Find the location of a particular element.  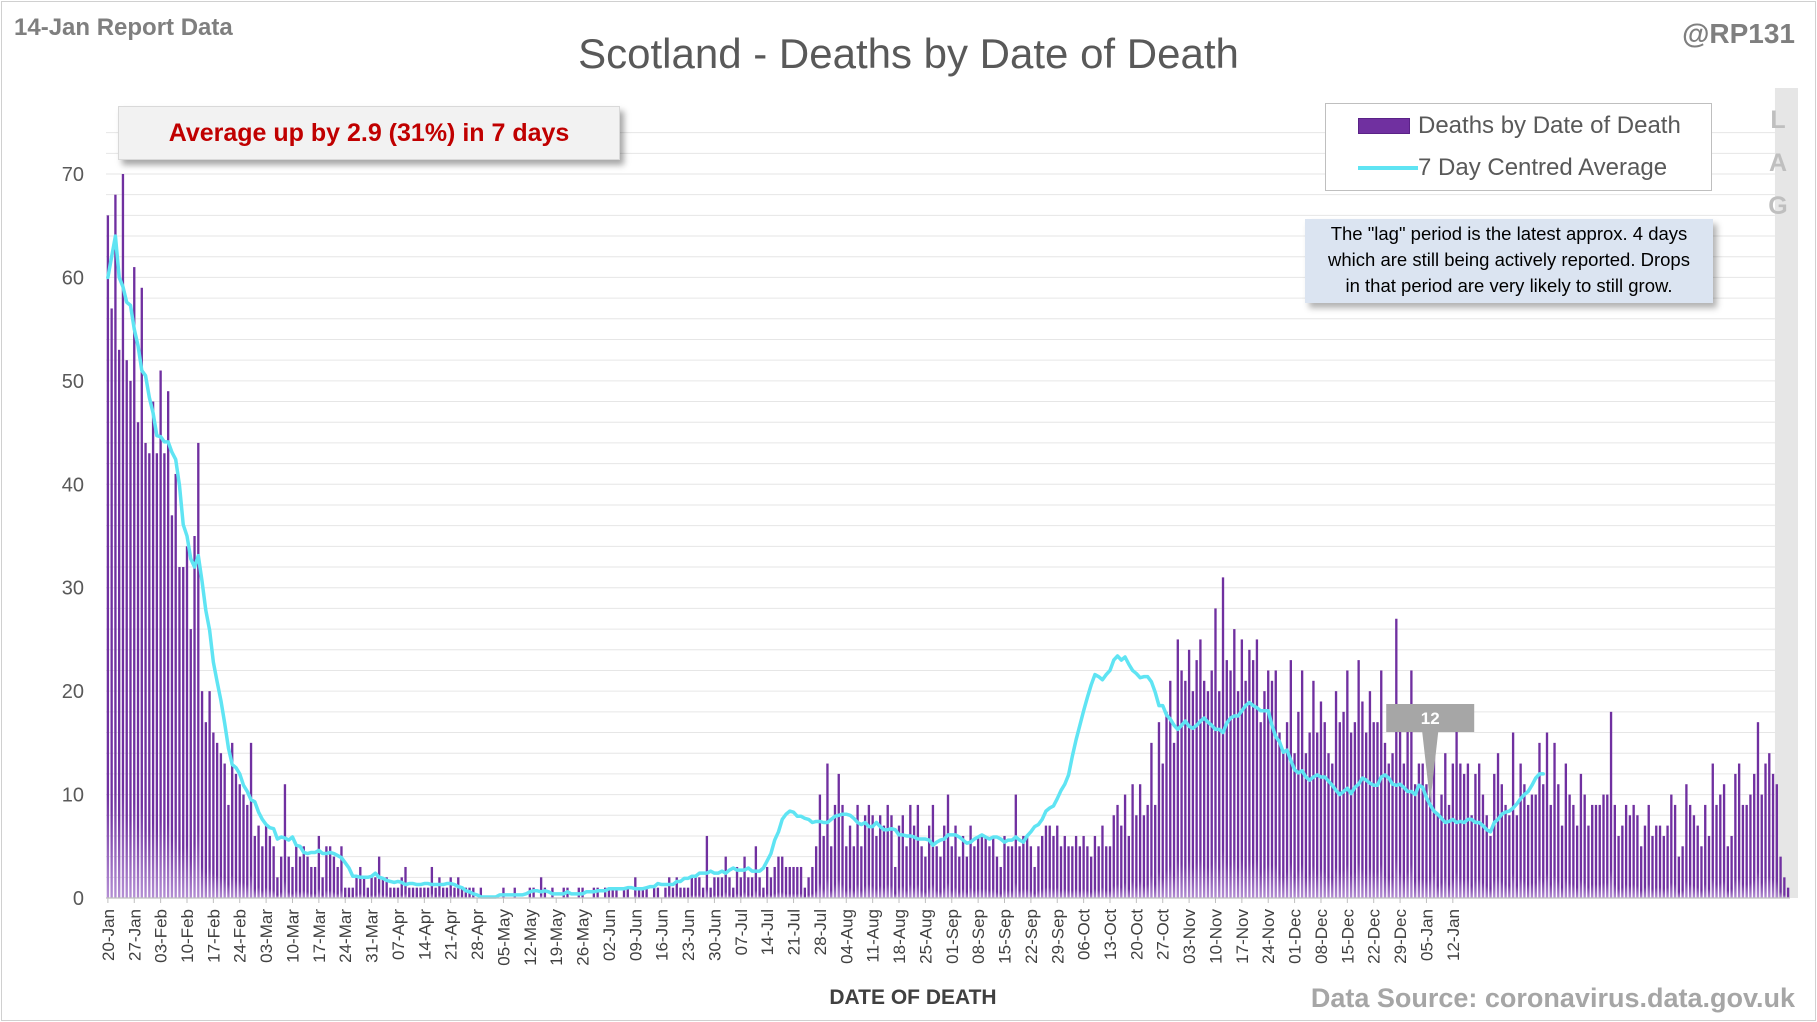

line-swatch-icon is located at coordinates (1388, 168).